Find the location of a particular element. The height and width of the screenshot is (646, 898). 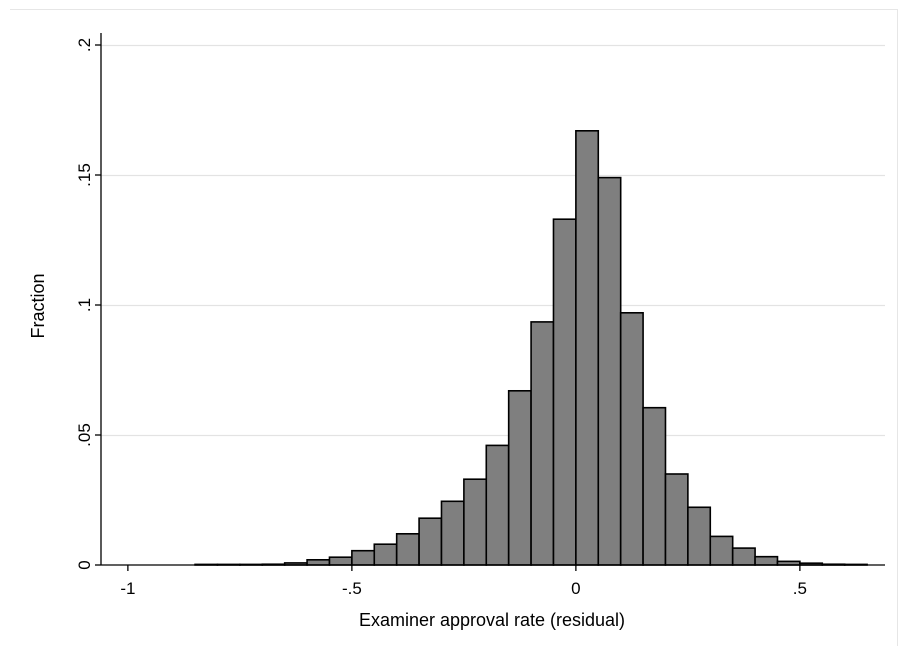

y-tick-label: .1 is located at coordinates (84, 305).